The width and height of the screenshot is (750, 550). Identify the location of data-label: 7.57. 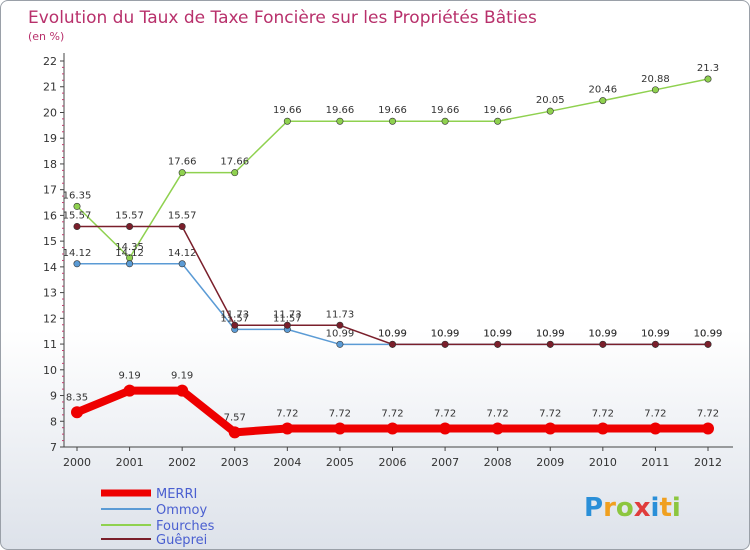
(235, 417).